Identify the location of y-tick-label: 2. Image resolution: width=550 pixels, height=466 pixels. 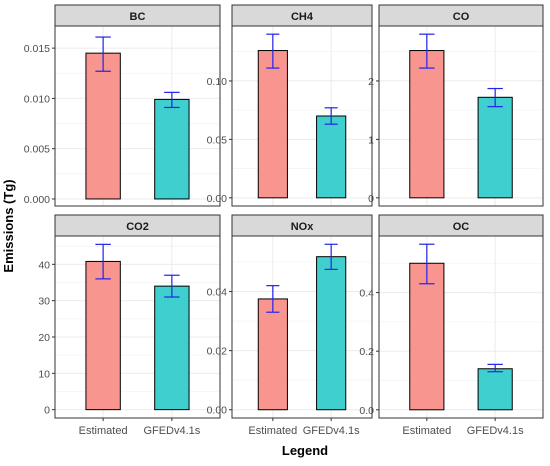
(371, 82).